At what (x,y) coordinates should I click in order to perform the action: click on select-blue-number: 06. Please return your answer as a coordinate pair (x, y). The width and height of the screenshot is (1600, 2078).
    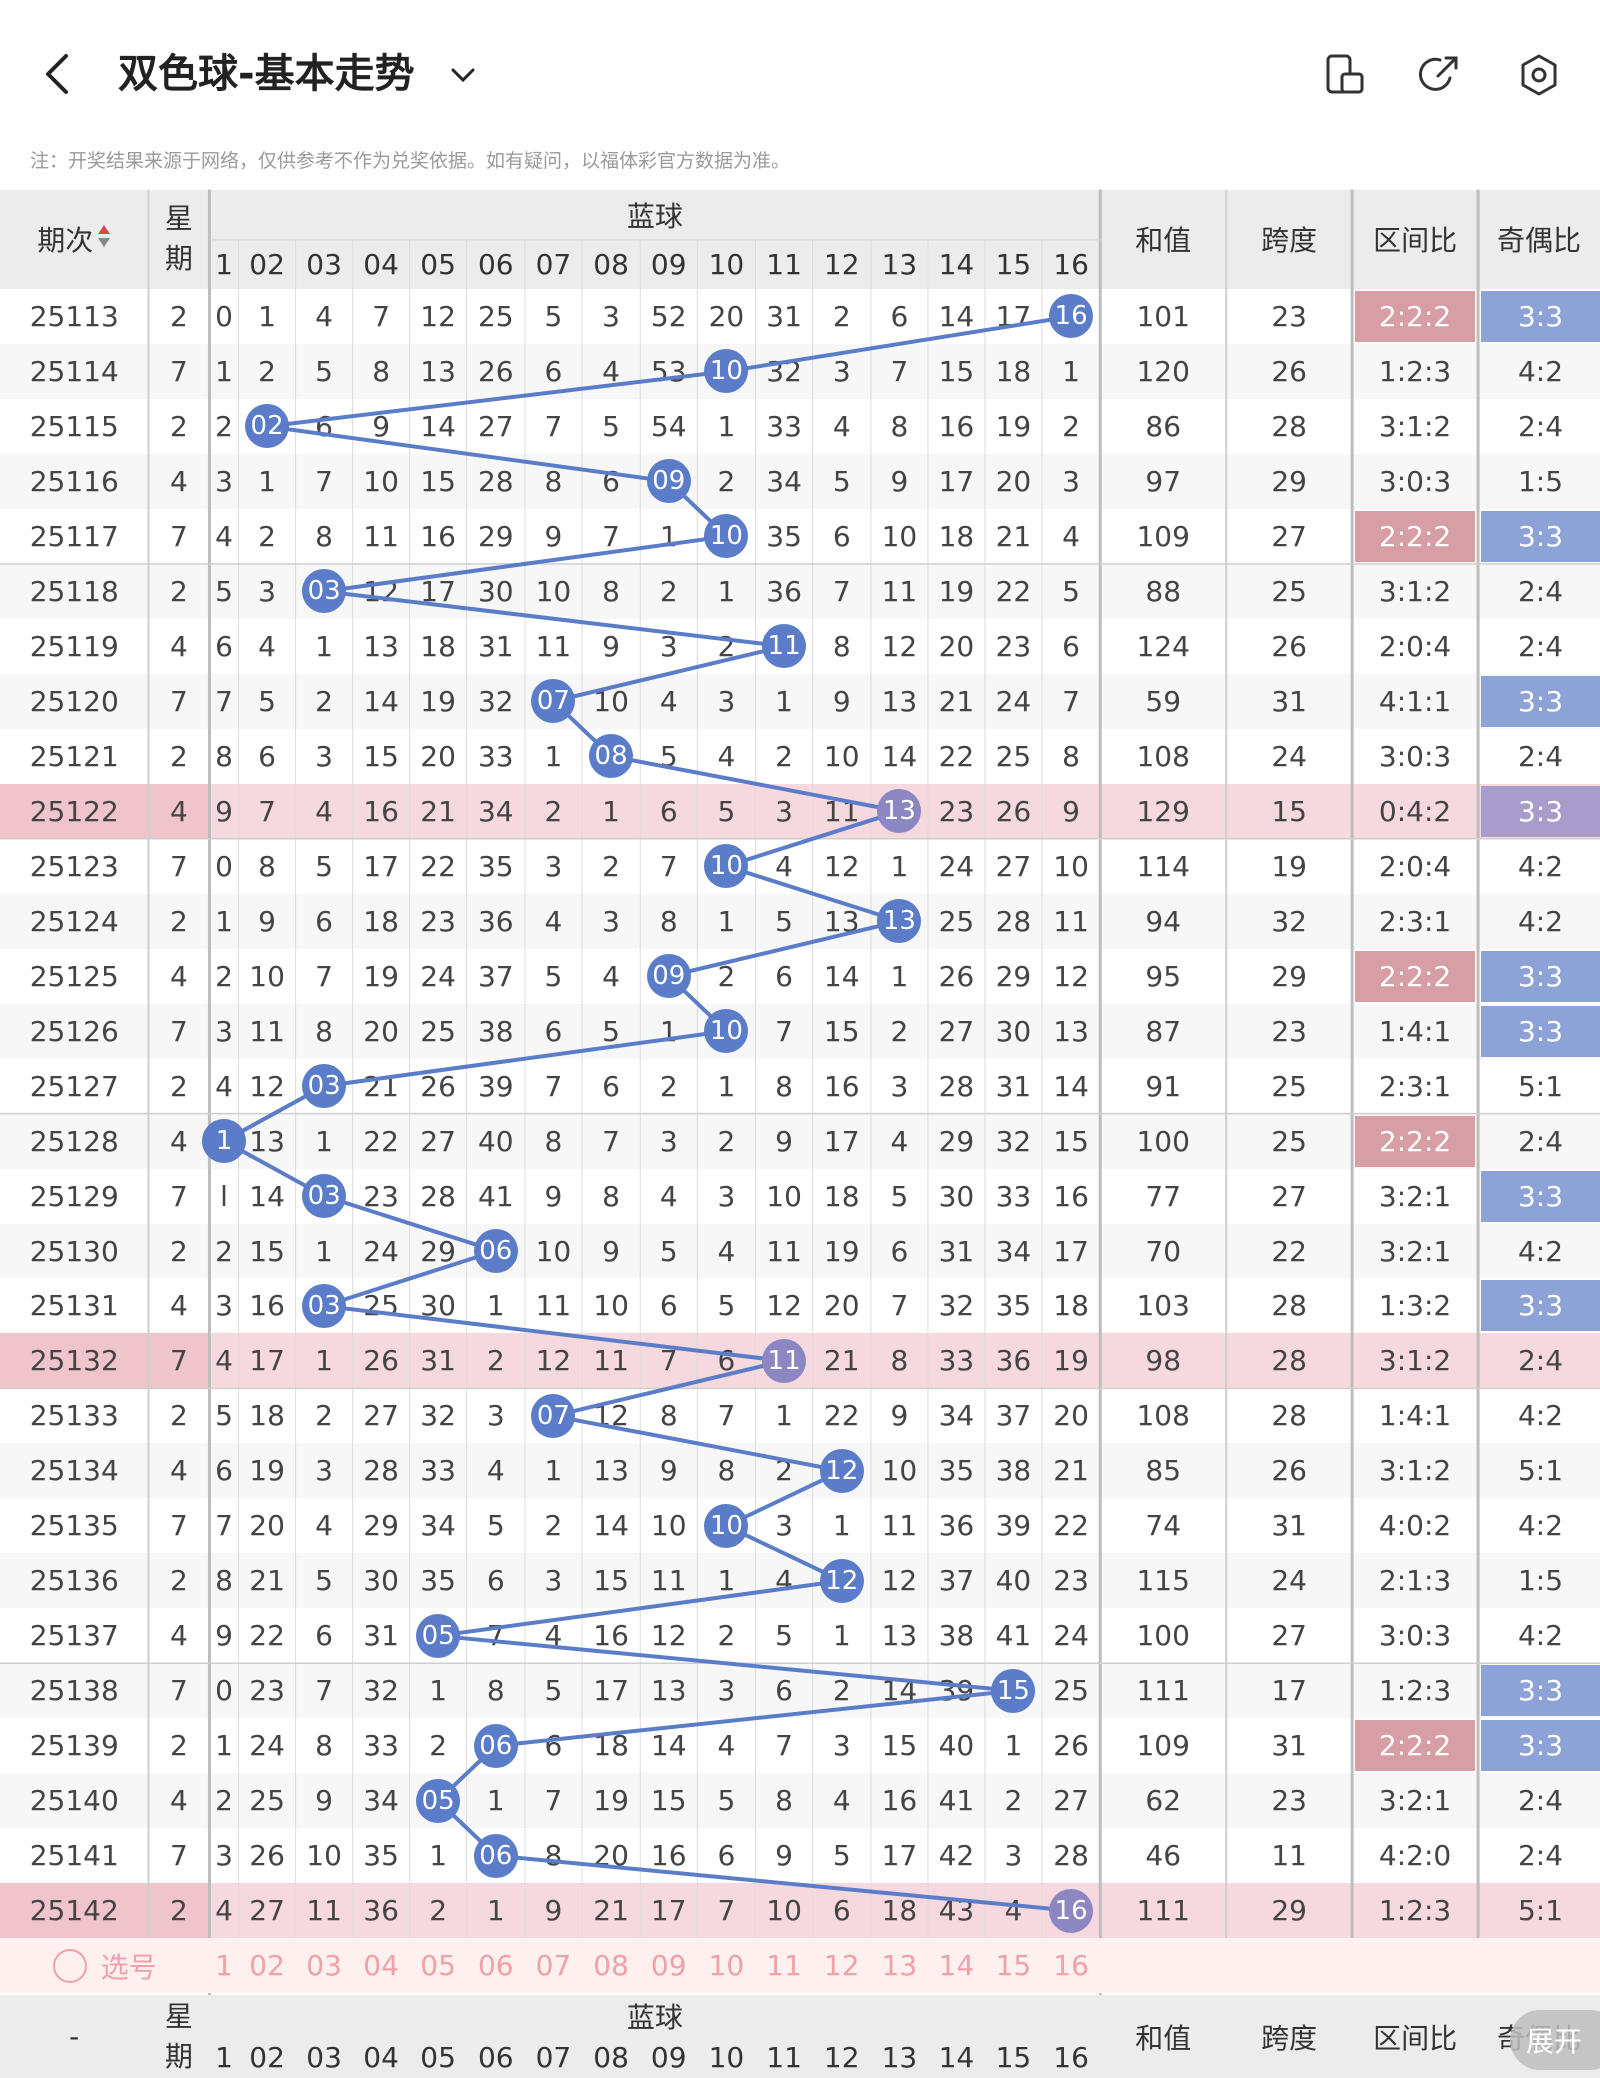
    Looking at the image, I should click on (495, 1966).